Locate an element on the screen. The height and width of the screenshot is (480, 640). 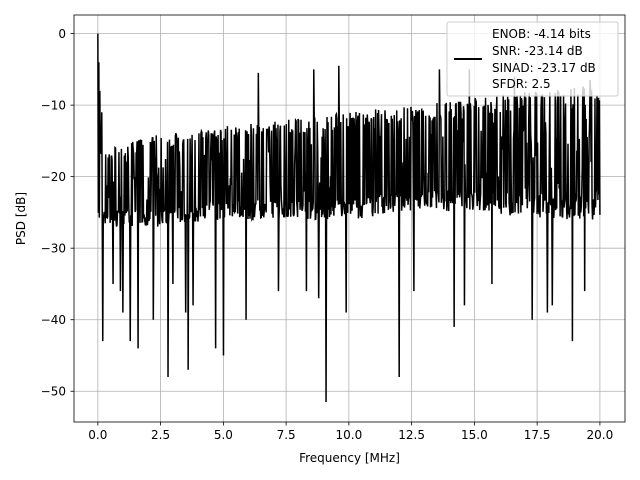
x-axis-ticks: 0.0 2.5 5.0 7.5 10.0 12.5 15.0 17.5 20.0 is located at coordinates (350, 432).